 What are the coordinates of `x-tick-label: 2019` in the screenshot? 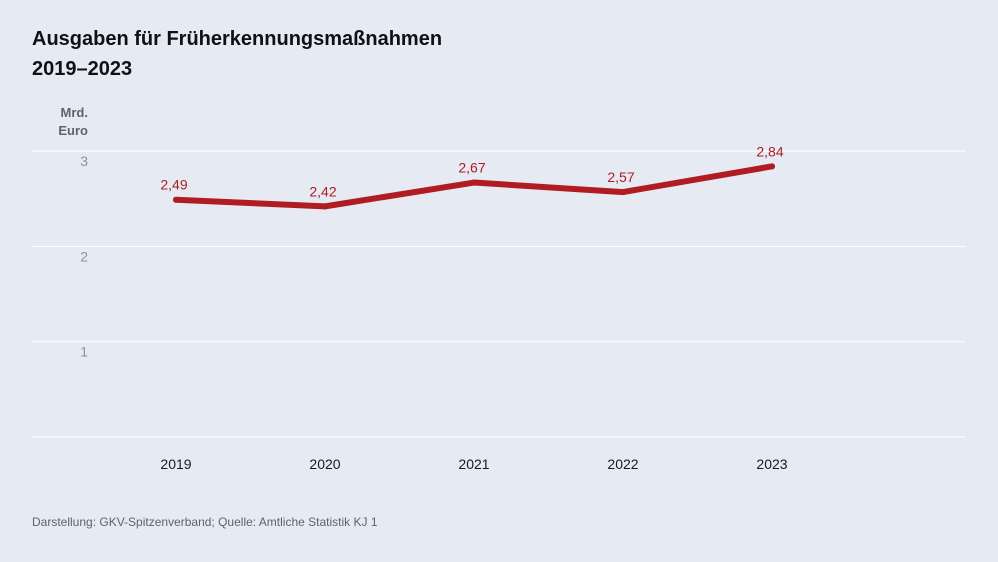 It's located at (175, 464).